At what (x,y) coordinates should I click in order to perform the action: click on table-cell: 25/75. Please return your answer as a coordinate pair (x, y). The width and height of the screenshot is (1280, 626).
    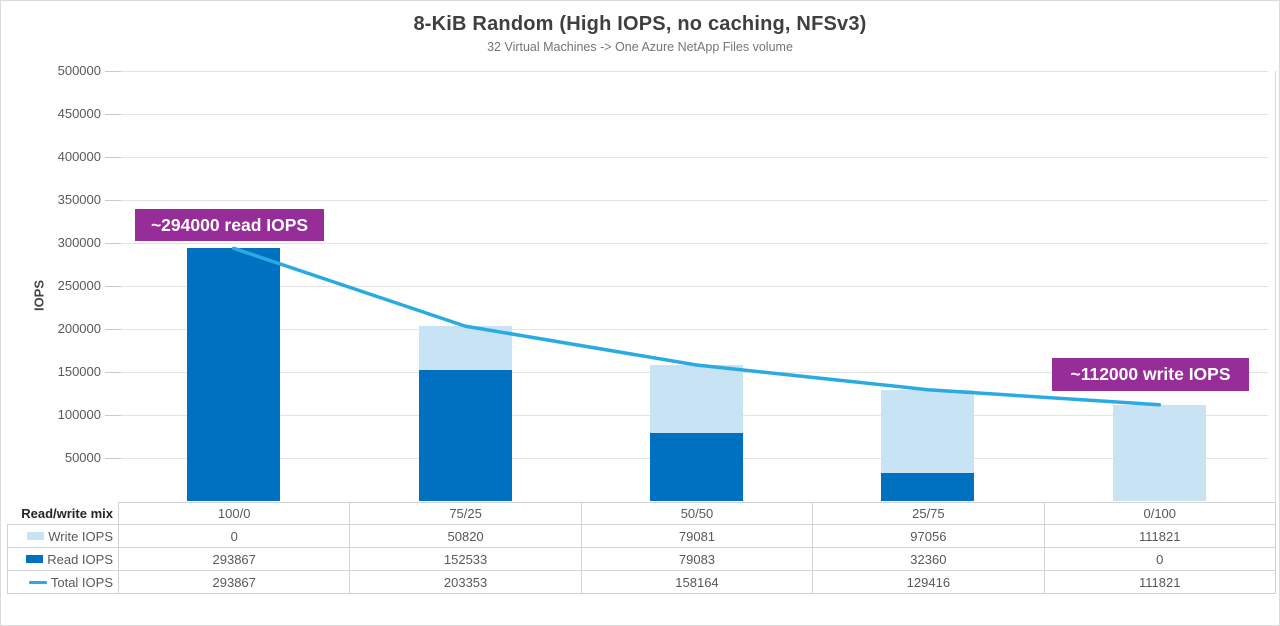
    Looking at the image, I should click on (928, 513).